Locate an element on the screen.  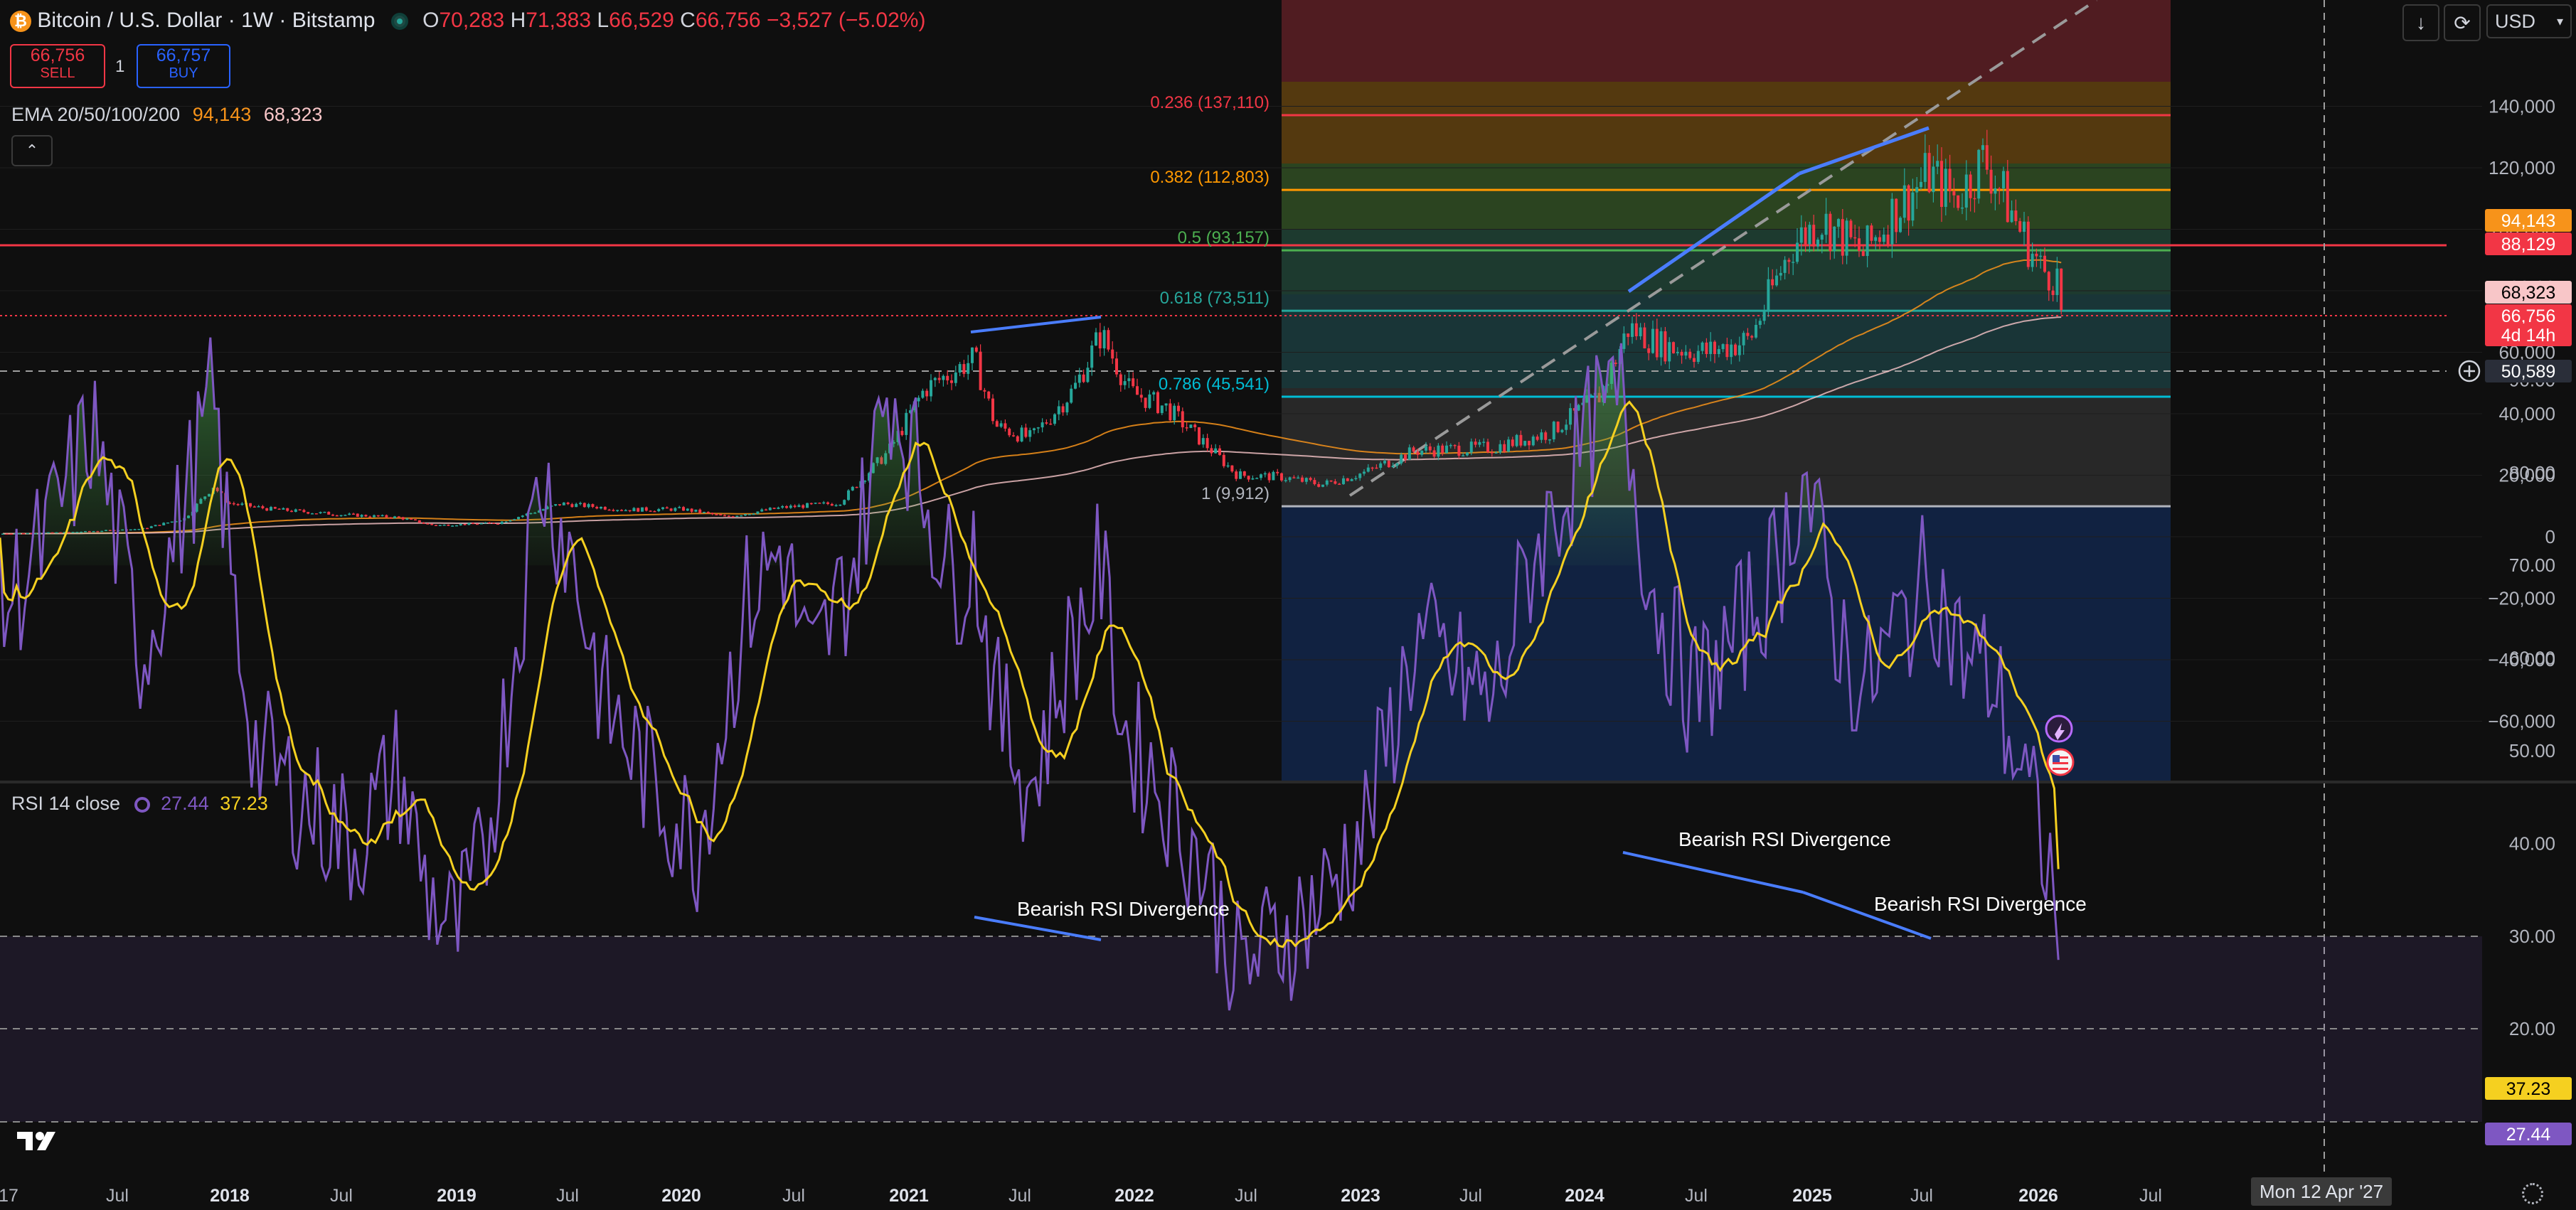
collapse-legend-button: ⌃ is located at coordinates (32, 150).